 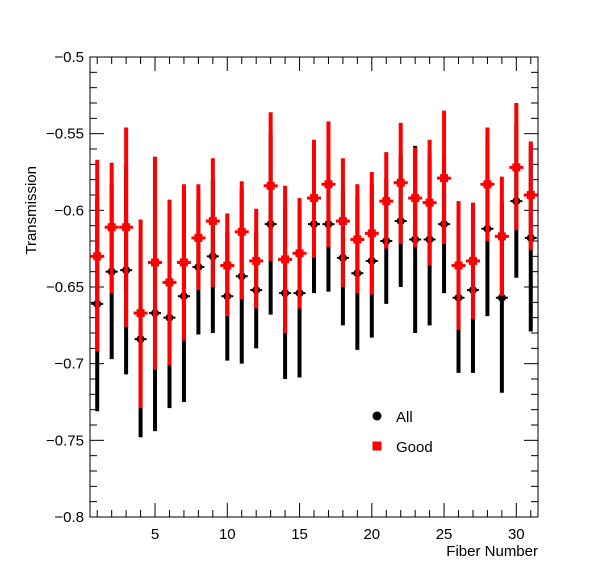 What do you see at coordinates (31, 210) in the screenshot?
I see `y-axis-label: Transmission` at bounding box center [31, 210].